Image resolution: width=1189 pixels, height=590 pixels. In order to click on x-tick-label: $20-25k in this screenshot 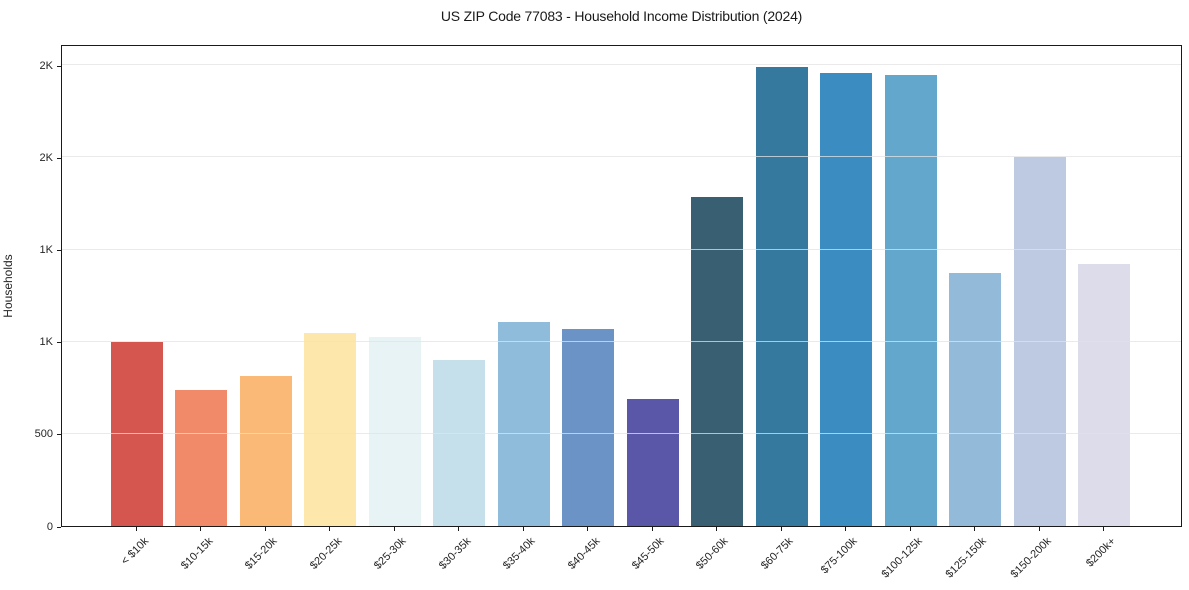, I will do `click(326, 553)`.